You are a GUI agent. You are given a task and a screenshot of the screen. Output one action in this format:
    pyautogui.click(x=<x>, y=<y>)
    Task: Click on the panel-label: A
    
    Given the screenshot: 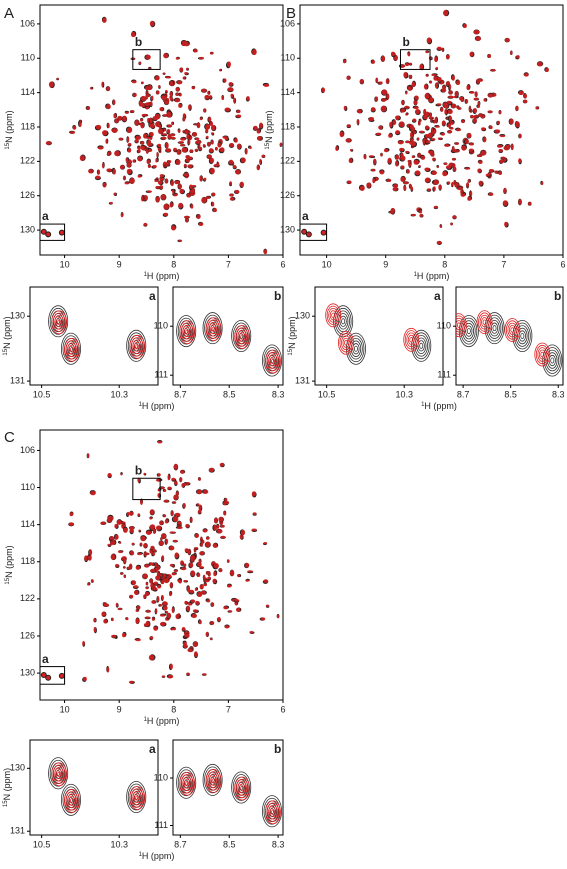 What is the action you would take?
    pyautogui.click(x=9, y=13)
    